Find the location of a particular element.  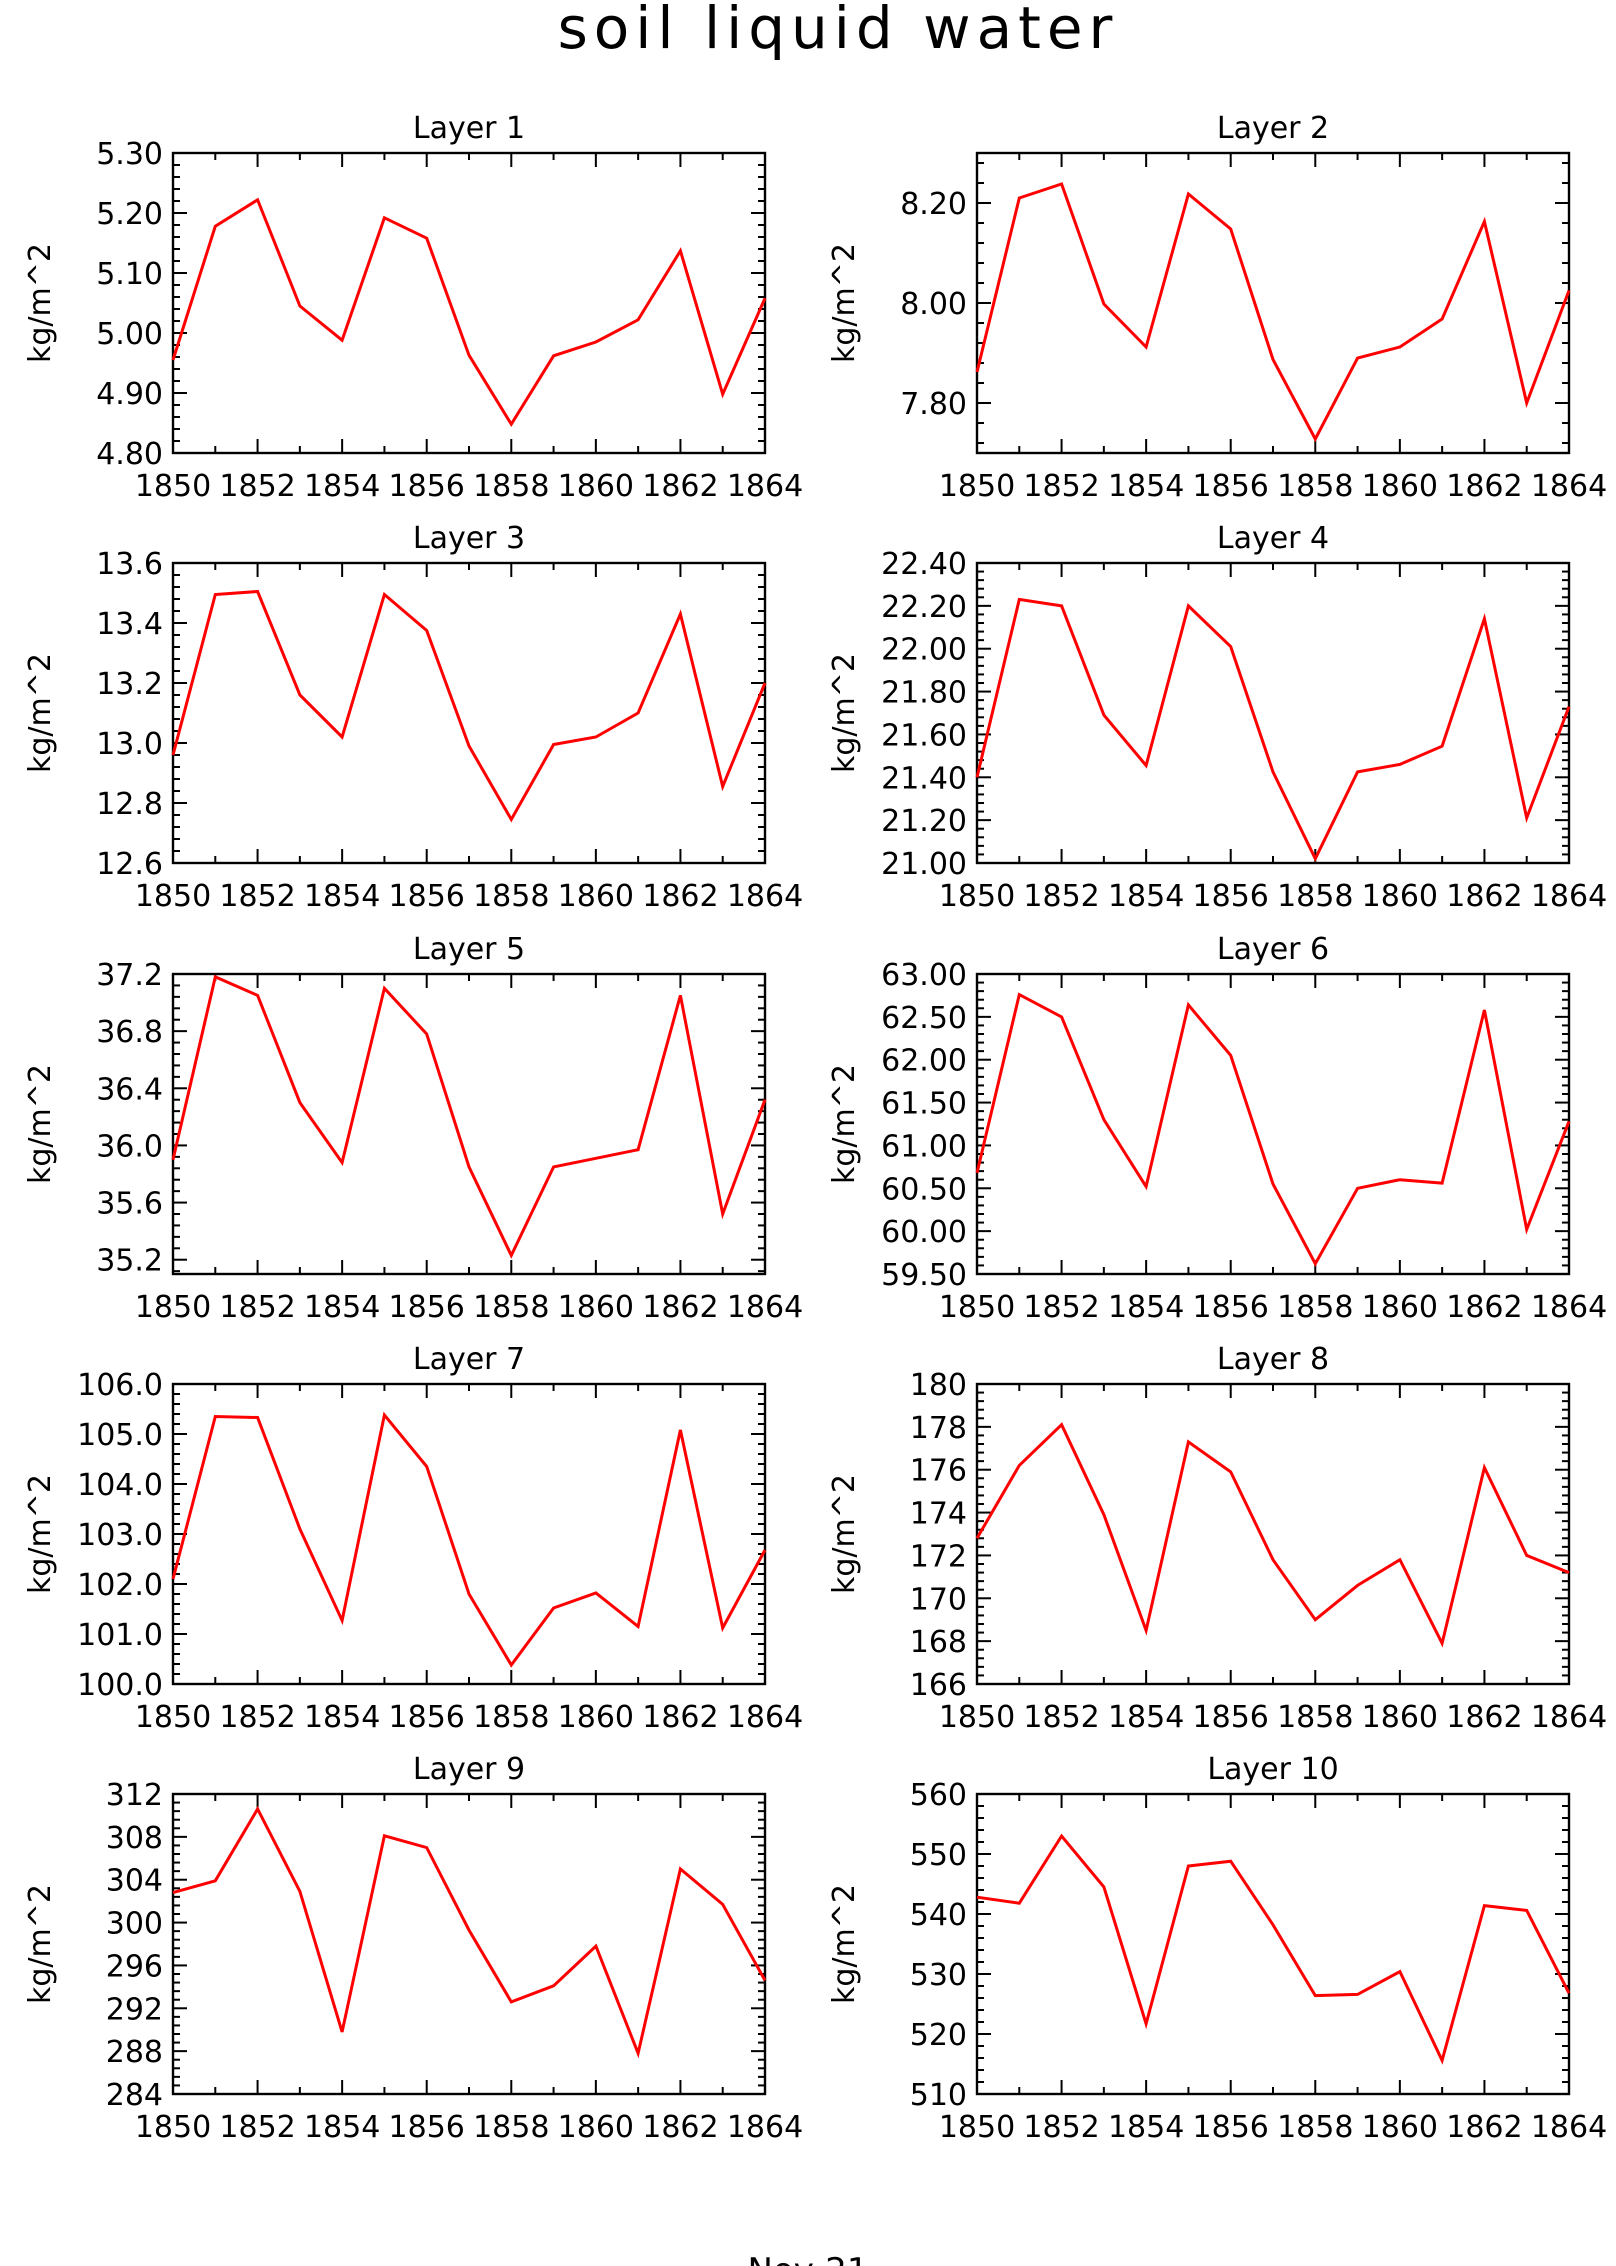

y-tick-label: 62.00 is located at coordinates (924, 1061).